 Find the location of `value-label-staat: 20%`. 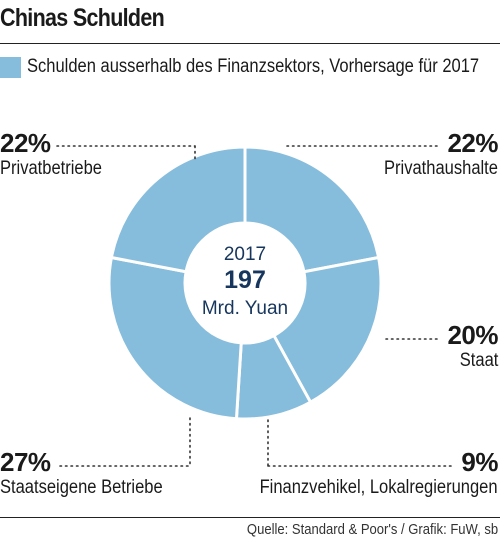

value-label-staat: 20% is located at coordinates (472, 335).